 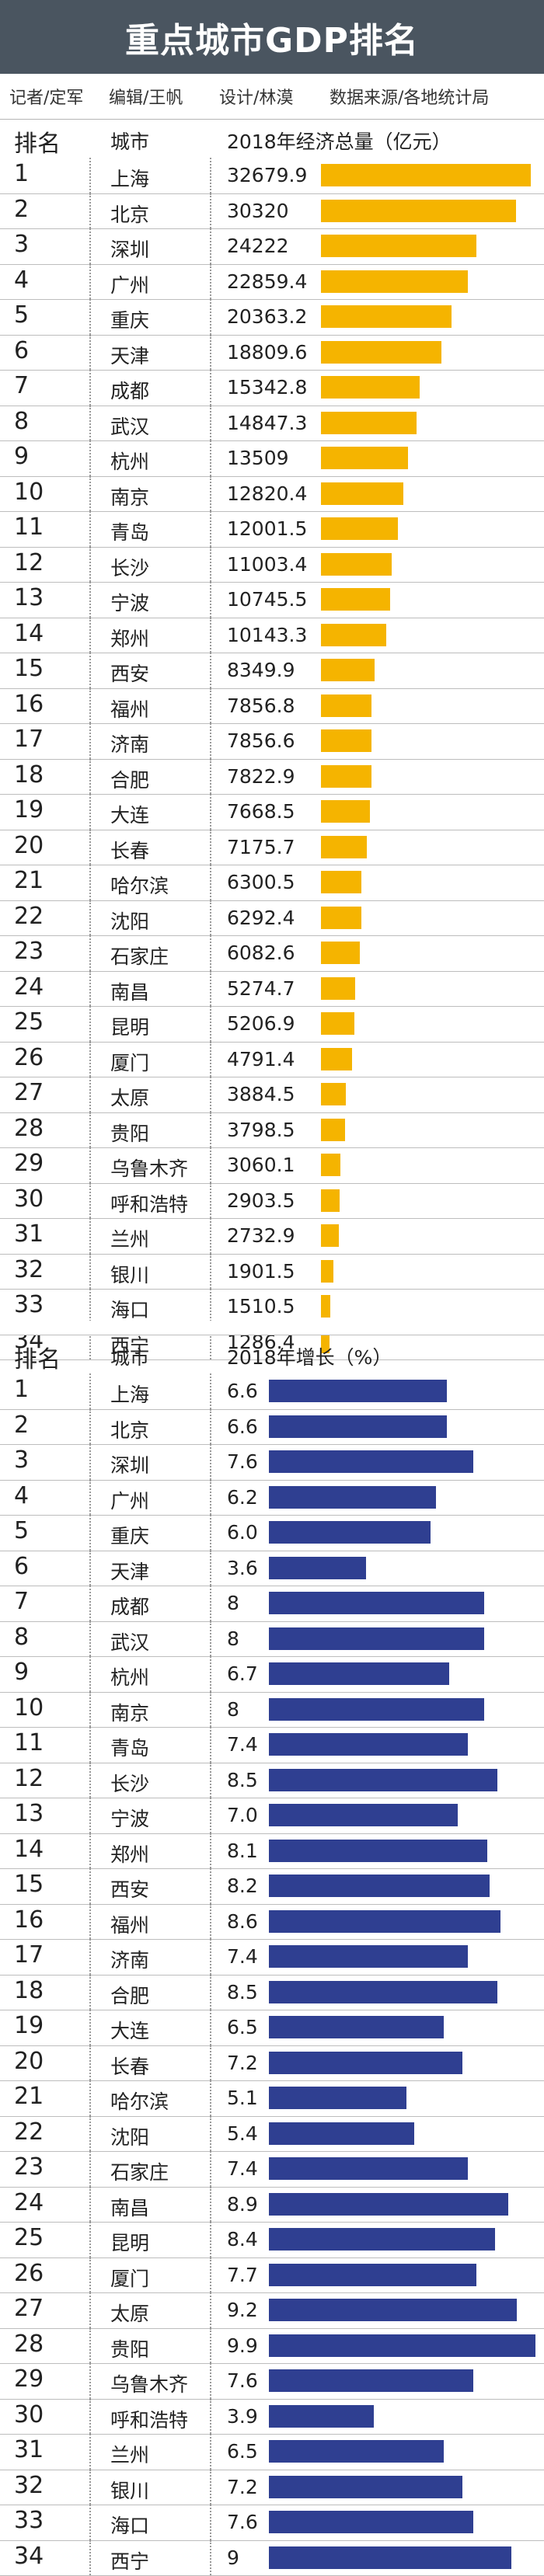 What do you see at coordinates (149, 2419) in the screenshot?
I see `city-label: 呼和浩特` at bounding box center [149, 2419].